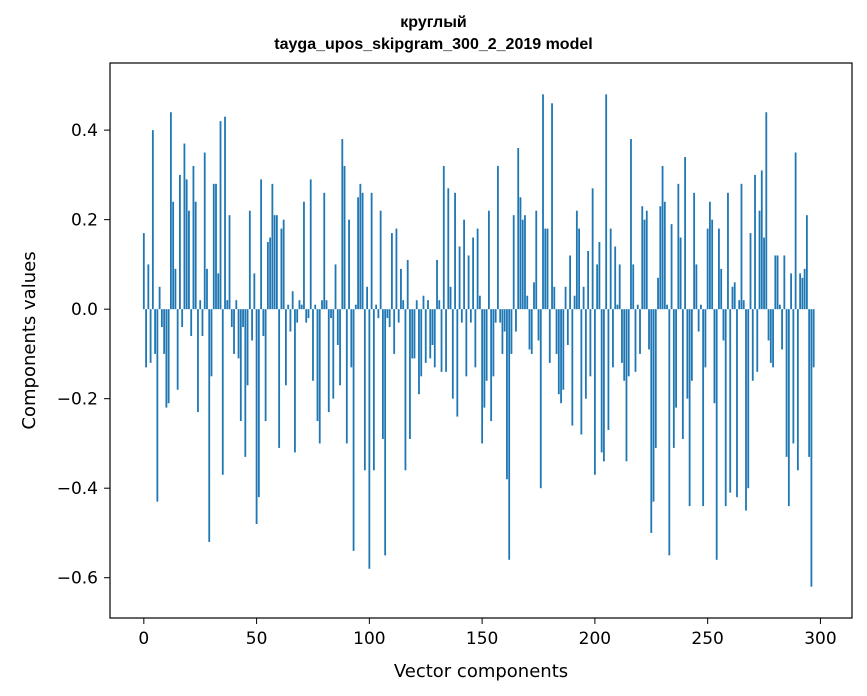  What do you see at coordinates (143, 639) in the screenshot?
I see `x-tick-label: 0` at bounding box center [143, 639].